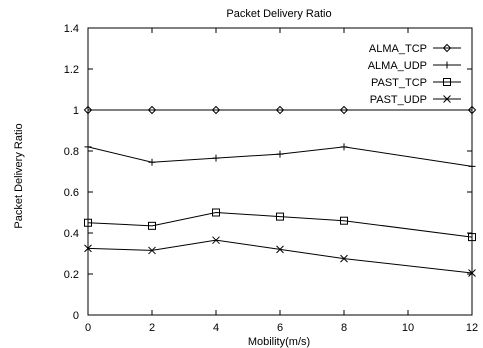 This screenshot has height=348, width=483. Describe the element at coordinates (280, 224) in the screenshot. I see `series-line-past-tcp` at that location.